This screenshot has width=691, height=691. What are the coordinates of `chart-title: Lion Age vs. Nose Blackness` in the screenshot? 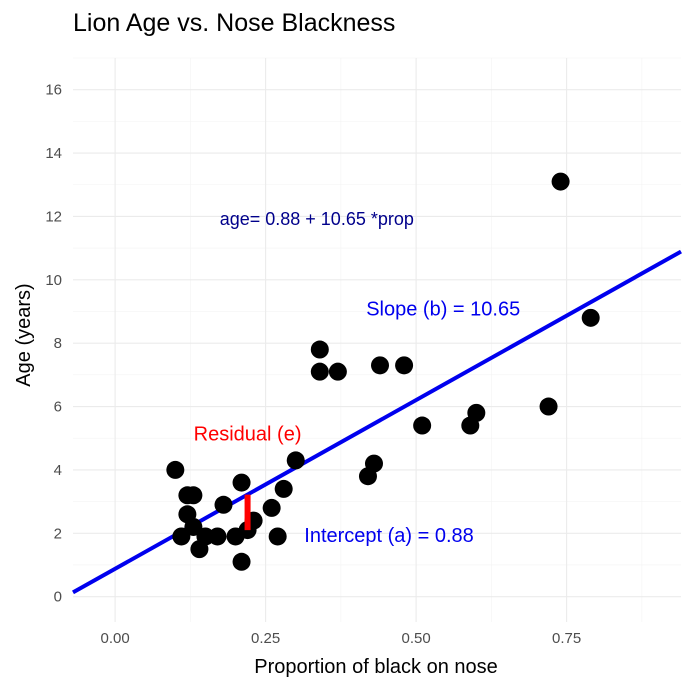 It's located at (234, 23).